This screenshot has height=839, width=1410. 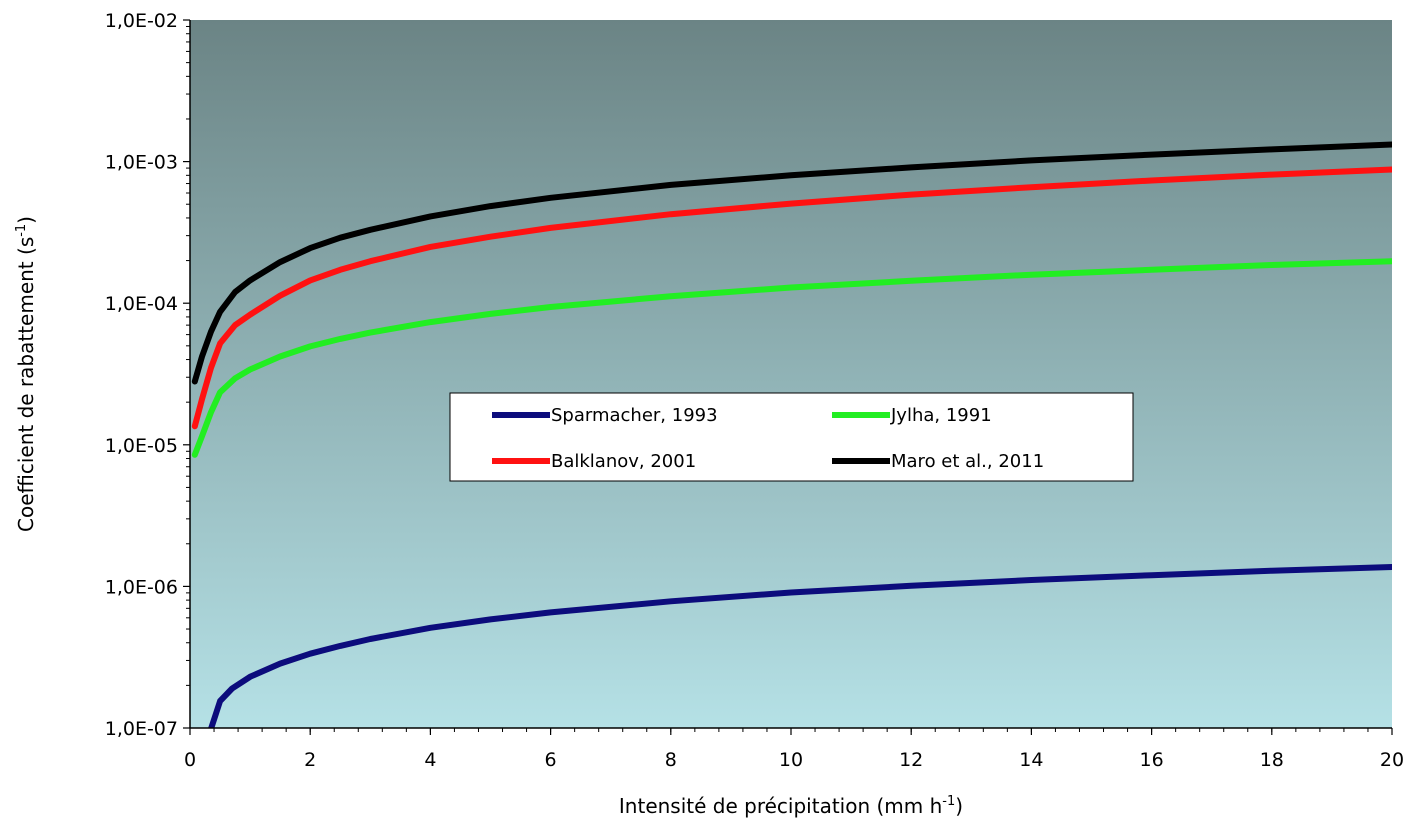 I want to click on legend-label: Sparmacher, 1993, so click(x=634, y=415).